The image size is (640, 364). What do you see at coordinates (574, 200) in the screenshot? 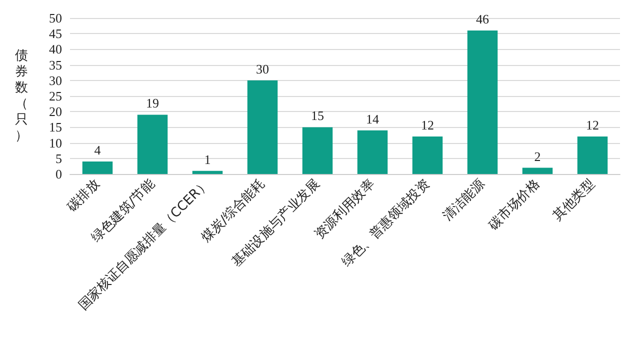
I see `x-tick-label: 其他类型` at bounding box center [574, 200].